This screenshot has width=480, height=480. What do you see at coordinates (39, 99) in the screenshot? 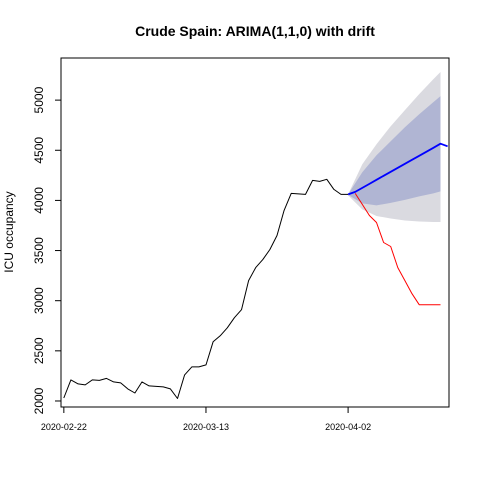
I see `y-tick-label: 5000` at bounding box center [39, 99].